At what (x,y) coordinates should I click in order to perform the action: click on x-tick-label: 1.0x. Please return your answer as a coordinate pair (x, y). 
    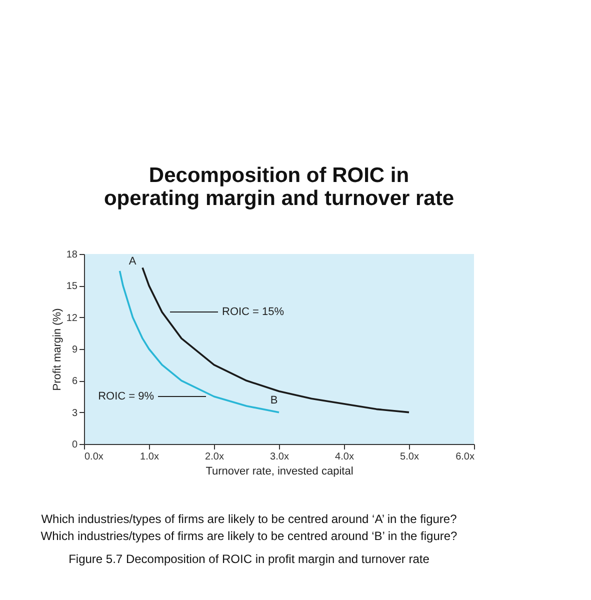
    Looking at the image, I should click on (149, 457).